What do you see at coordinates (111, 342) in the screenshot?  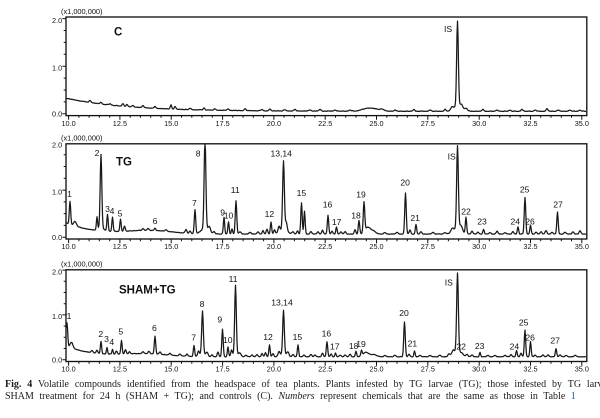 I see `svg-text: 4` at bounding box center [111, 342].